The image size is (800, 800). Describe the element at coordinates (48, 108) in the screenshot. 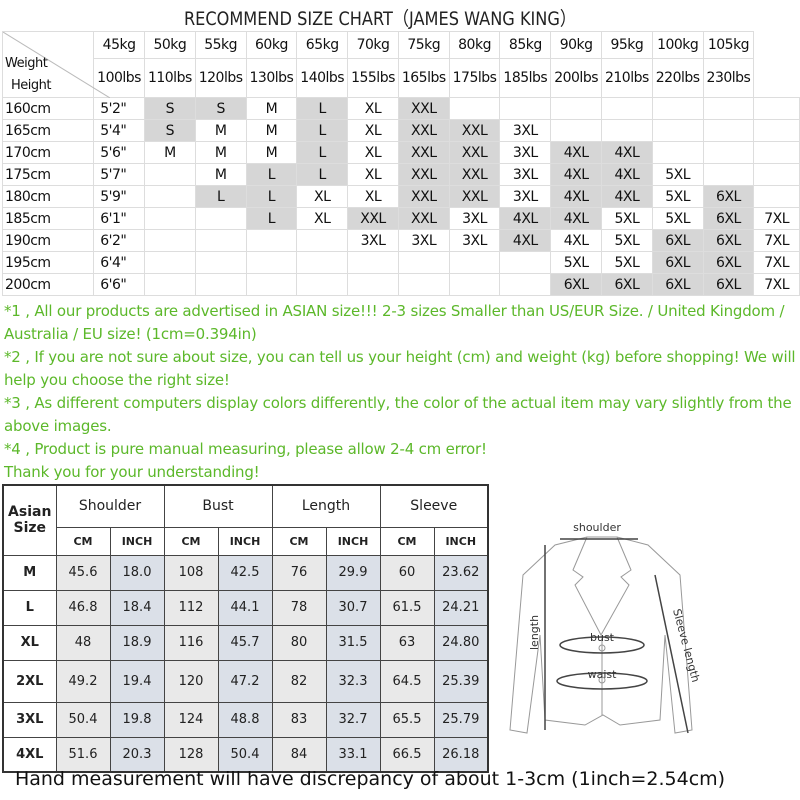

I see `height-cm: 160cm` at that location.